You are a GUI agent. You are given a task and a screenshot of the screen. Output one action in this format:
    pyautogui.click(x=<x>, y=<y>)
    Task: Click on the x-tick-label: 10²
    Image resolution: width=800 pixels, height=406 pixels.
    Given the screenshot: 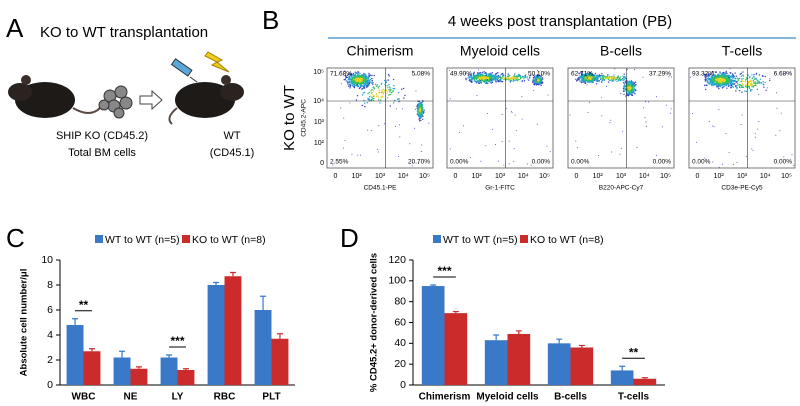 What is the action you would take?
    pyautogui.click(x=477, y=176)
    